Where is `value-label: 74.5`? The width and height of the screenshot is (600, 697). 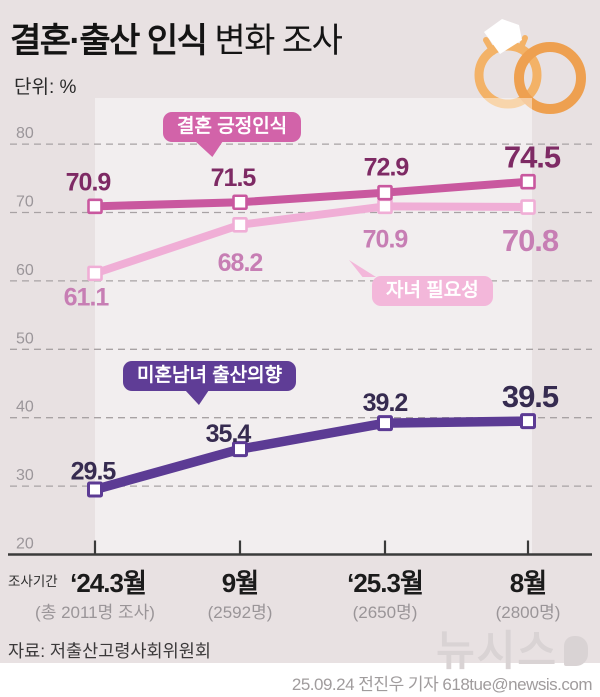
value-label: 74.5 is located at coordinates (532, 157).